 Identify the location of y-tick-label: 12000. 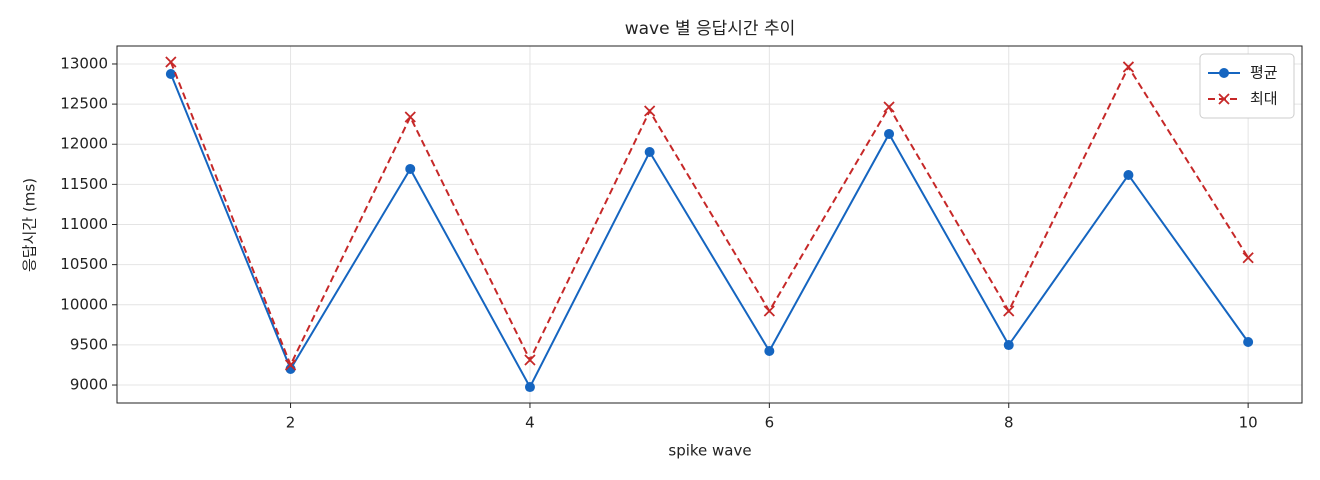
(84, 144).